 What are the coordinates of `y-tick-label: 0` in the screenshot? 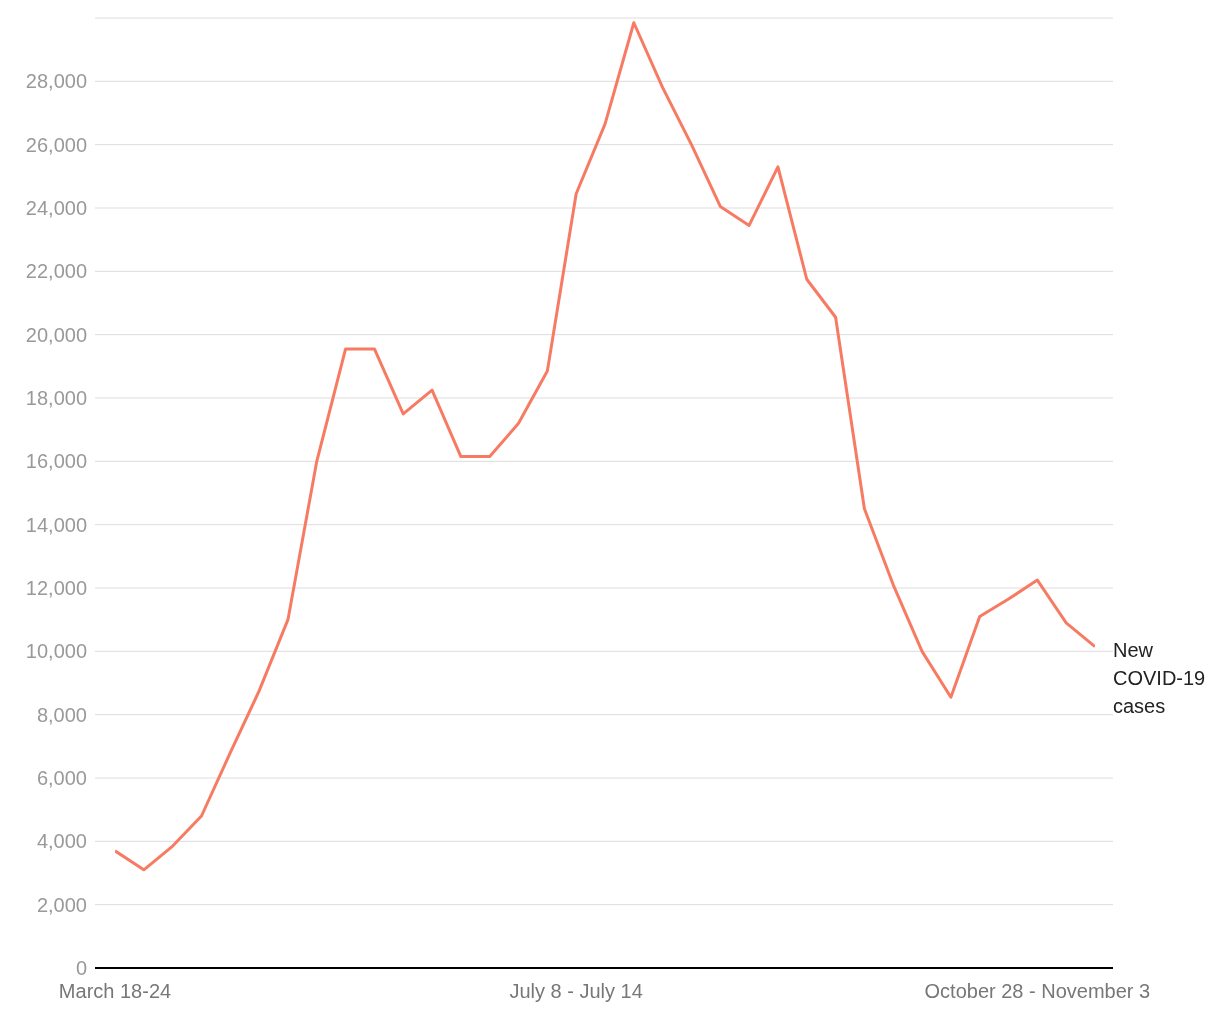 It's located at (81, 968).